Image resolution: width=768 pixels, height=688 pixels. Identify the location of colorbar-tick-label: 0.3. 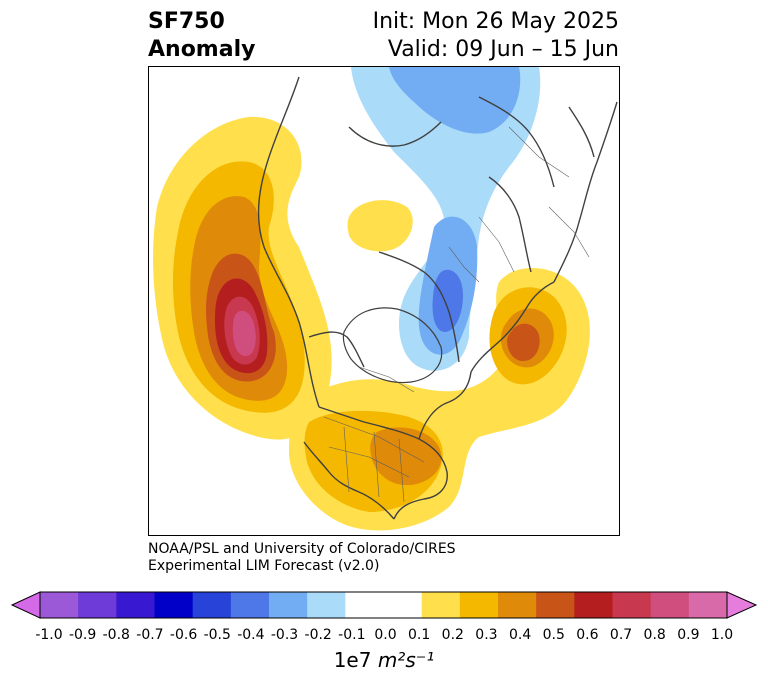
(486, 635).